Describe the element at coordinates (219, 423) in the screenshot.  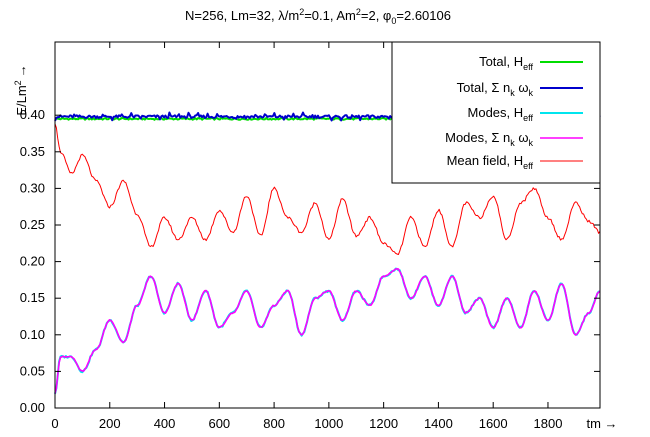
I see `x-tick-label: 600` at that location.